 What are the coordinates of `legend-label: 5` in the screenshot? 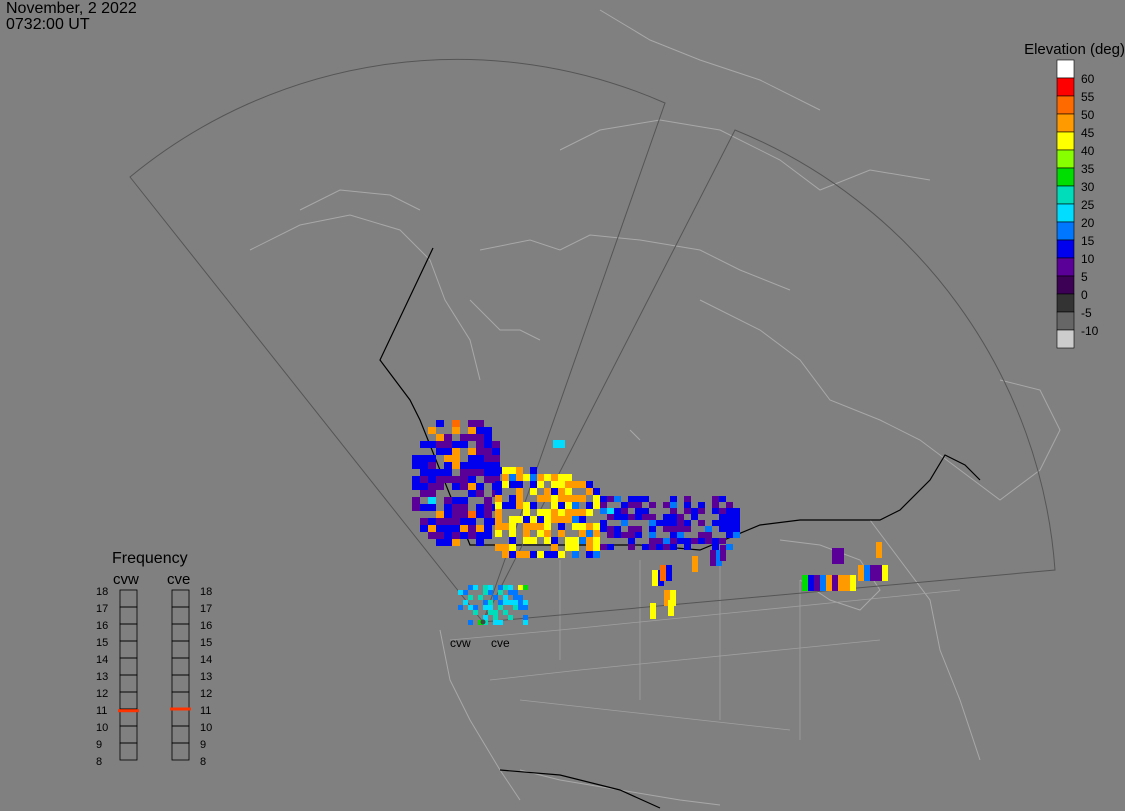 It's located at (1084, 277).